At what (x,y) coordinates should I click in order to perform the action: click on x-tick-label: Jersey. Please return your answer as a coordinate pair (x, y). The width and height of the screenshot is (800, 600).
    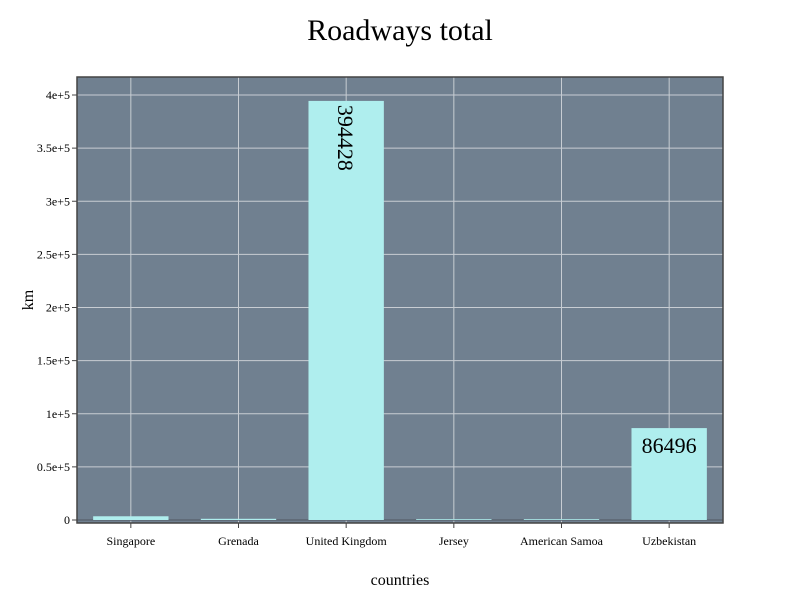
    Looking at the image, I should click on (454, 541).